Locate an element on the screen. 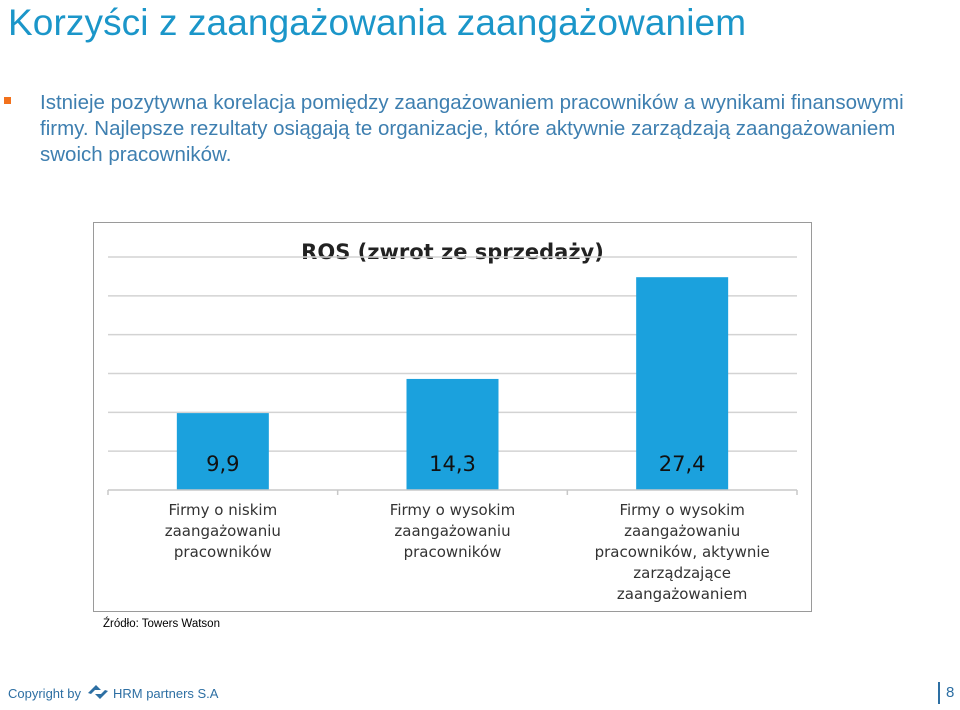 Image resolution: width=960 pixels, height=710 pixels. category-label-1: Firmy o niskim zaangażowaniu pracowników is located at coordinates (223, 531).